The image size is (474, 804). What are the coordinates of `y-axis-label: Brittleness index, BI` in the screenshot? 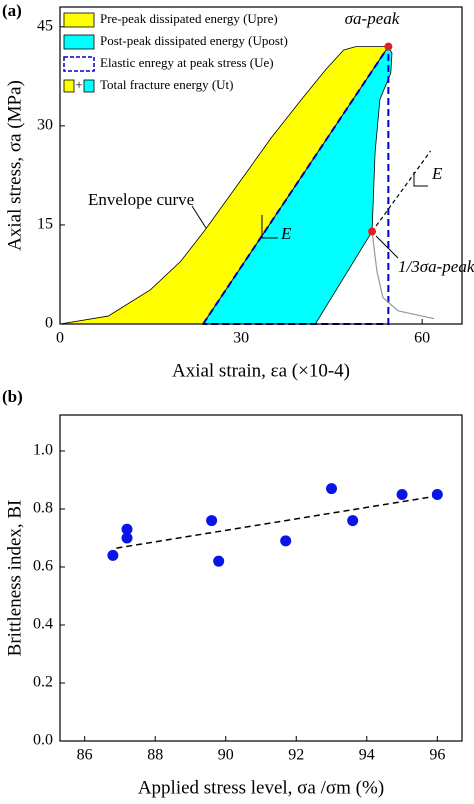 It's located at (14, 578).